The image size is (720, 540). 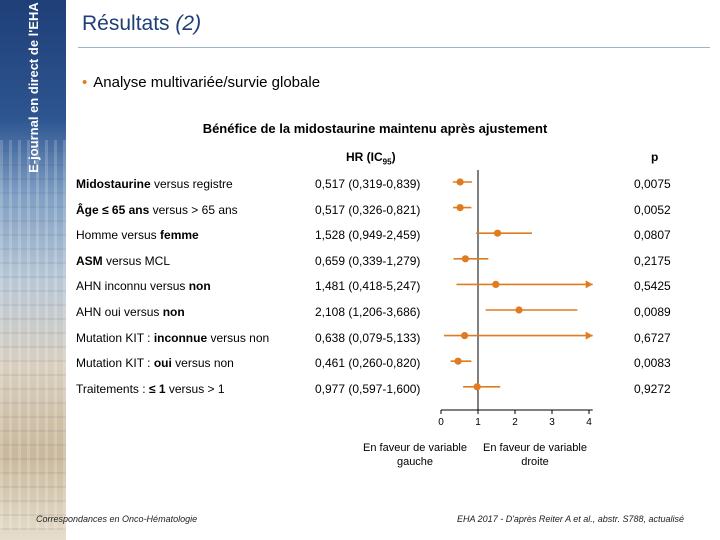 I want to click on column-header-hr: HR (IC95), so click(x=371, y=158).